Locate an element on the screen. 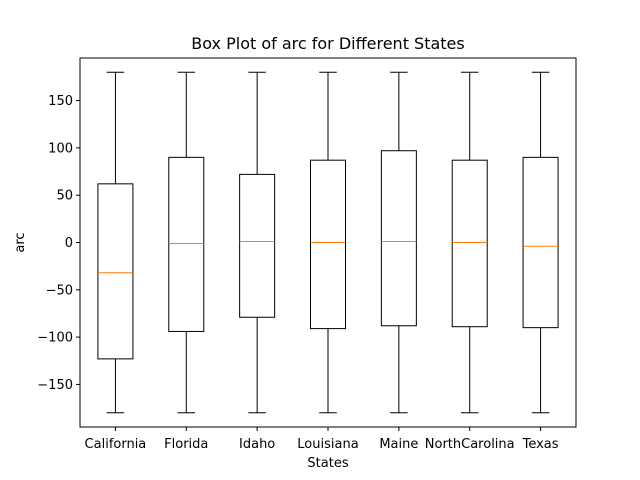 This screenshot has width=640, height=480. chart-title: Box Plot of arc for Different States is located at coordinates (327, 43).